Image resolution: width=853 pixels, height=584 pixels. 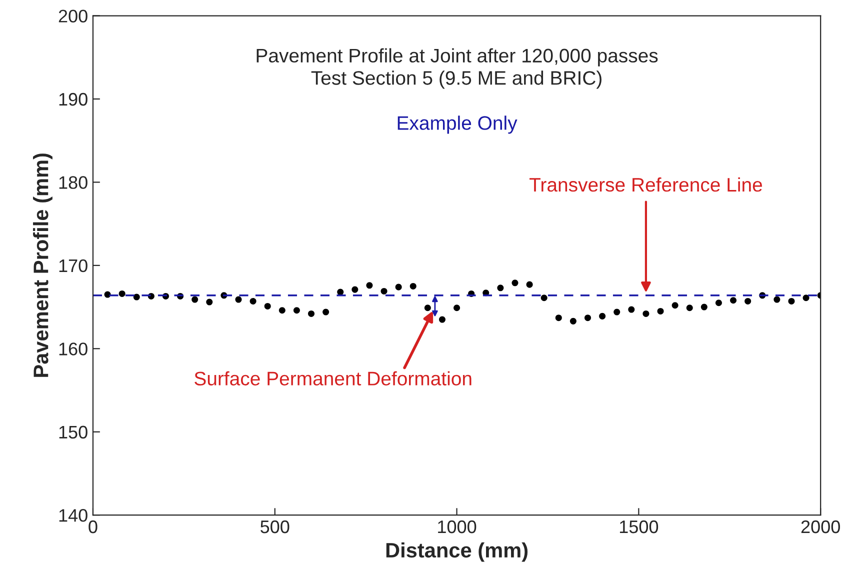 I want to click on x-tick-label: 1500, so click(x=639, y=527).